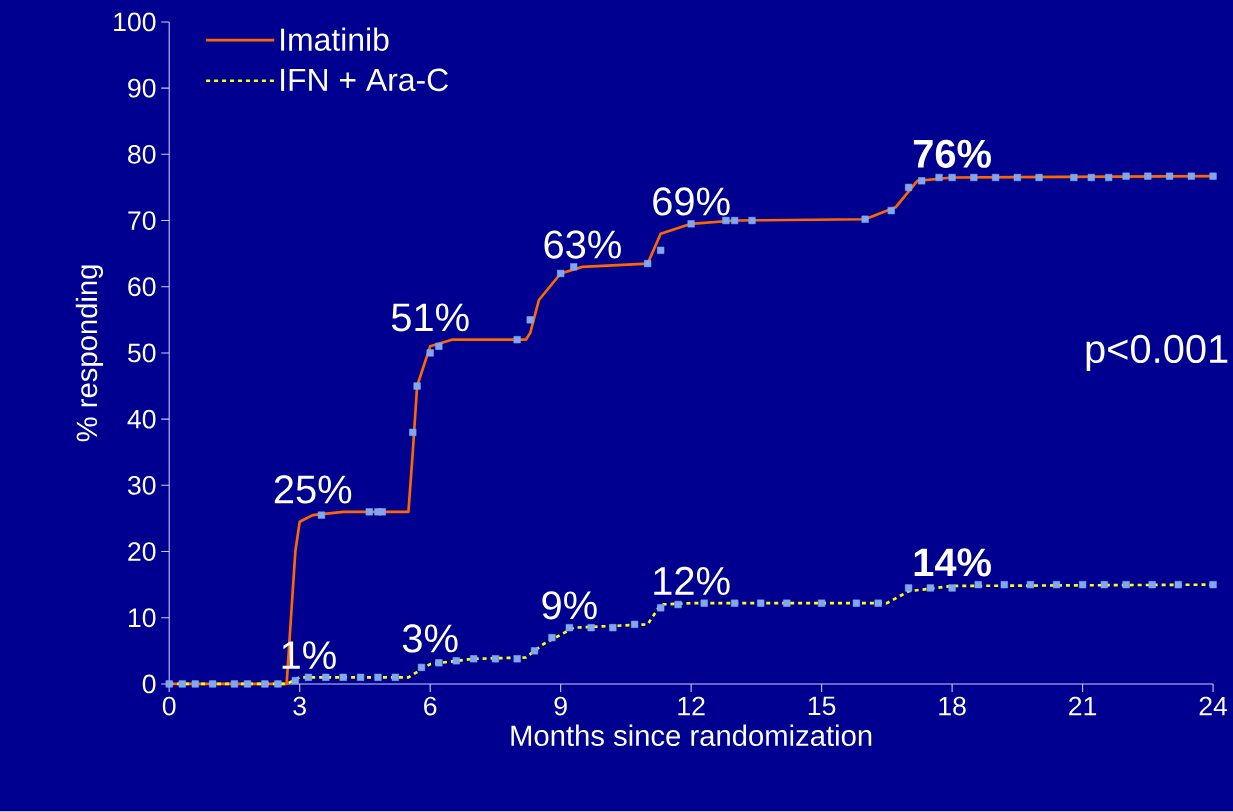  What do you see at coordinates (582, 244) in the screenshot?
I see `annotation: 63%` at bounding box center [582, 244].